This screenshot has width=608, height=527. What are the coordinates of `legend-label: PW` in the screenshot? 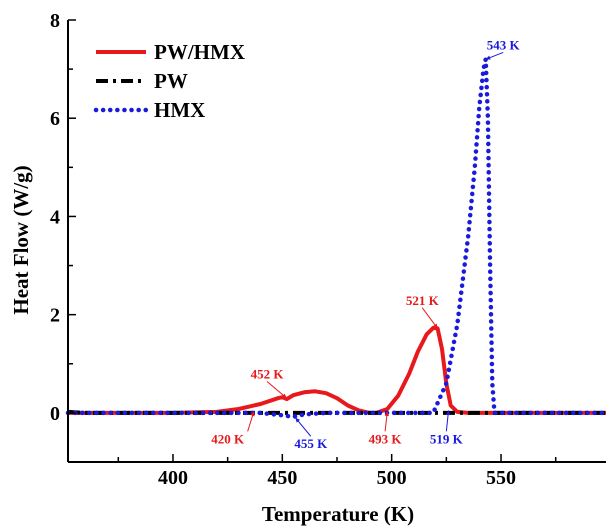 It's located at (171, 81).